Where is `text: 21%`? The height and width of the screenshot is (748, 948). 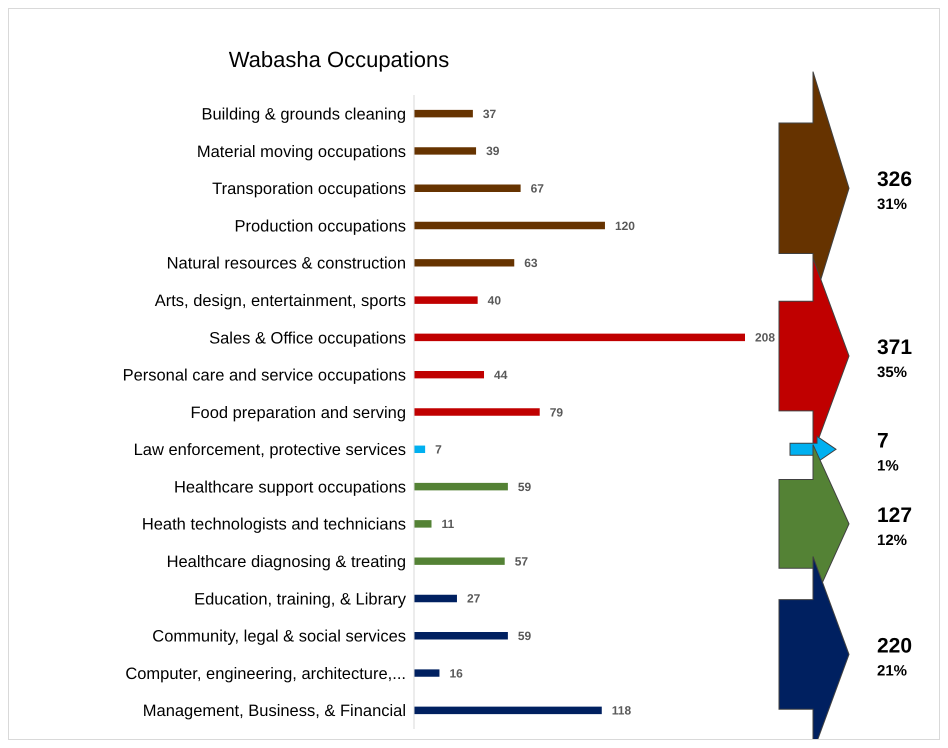
text: 21% is located at coordinates (892, 671).